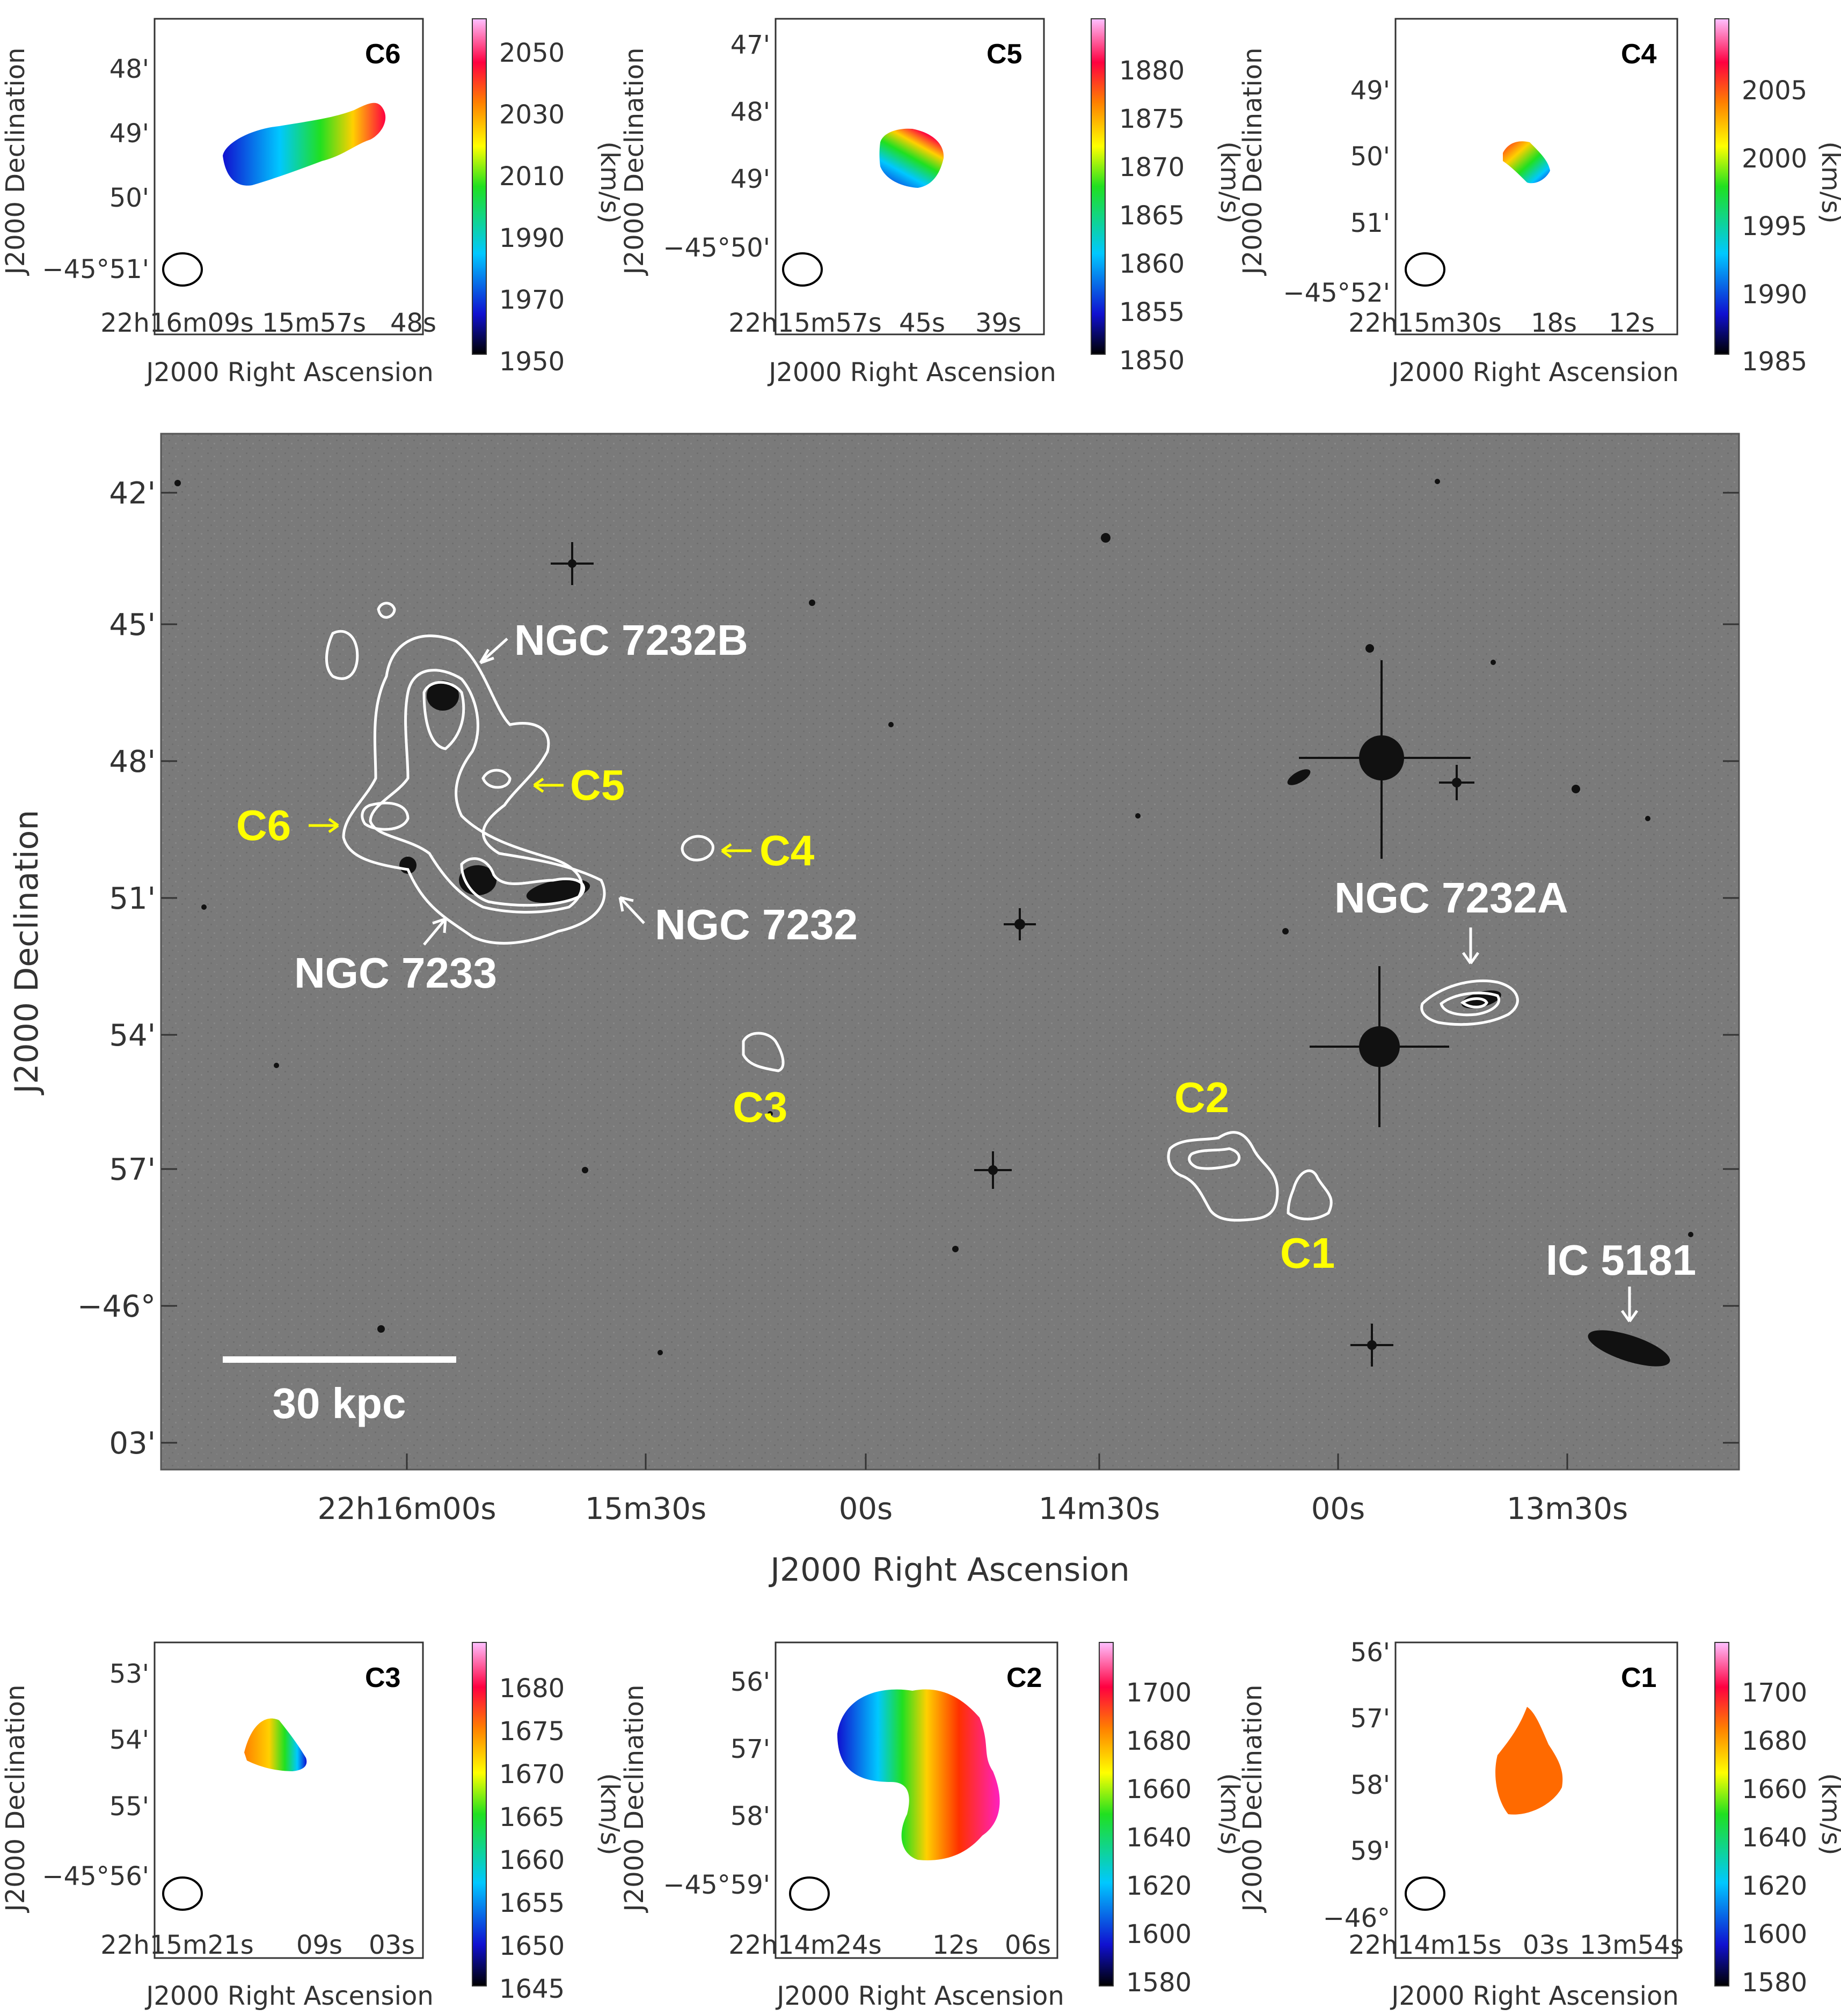  What do you see at coordinates (1632, 1945) in the screenshot?
I see `ra-tick: 13m54s` at bounding box center [1632, 1945].